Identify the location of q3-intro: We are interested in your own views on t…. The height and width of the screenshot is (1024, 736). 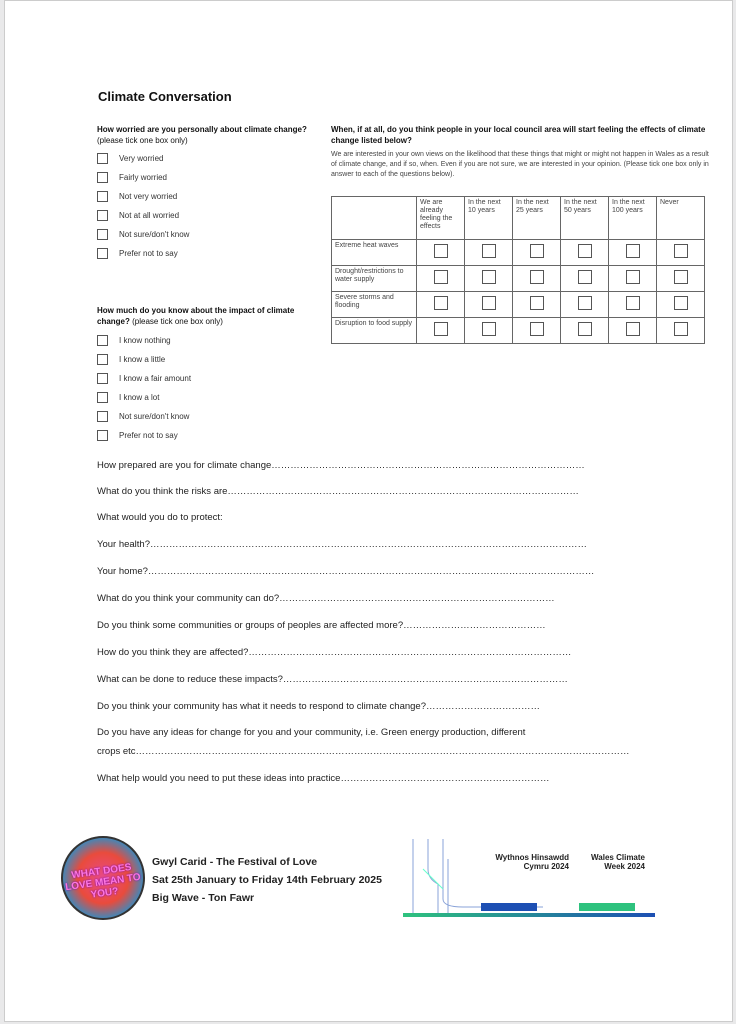
(520, 164).